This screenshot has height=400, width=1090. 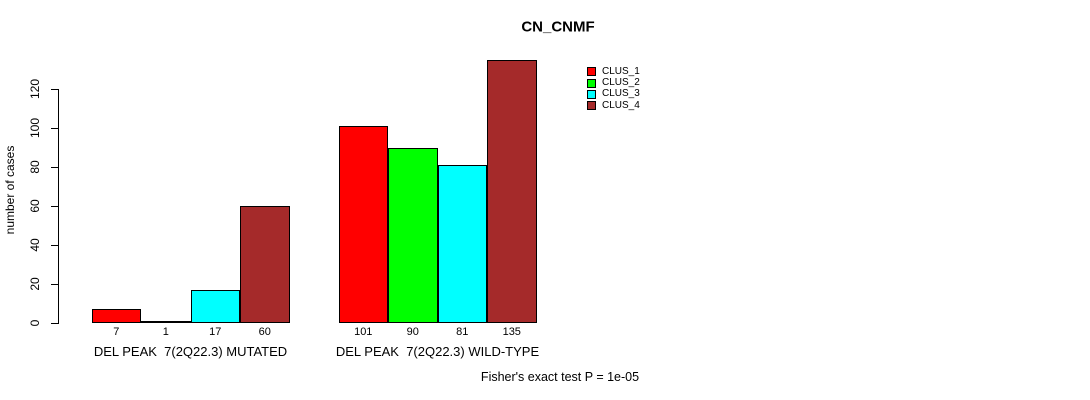 I want to click on bar-CLUS_2-group1, so click(x=166, y=322).